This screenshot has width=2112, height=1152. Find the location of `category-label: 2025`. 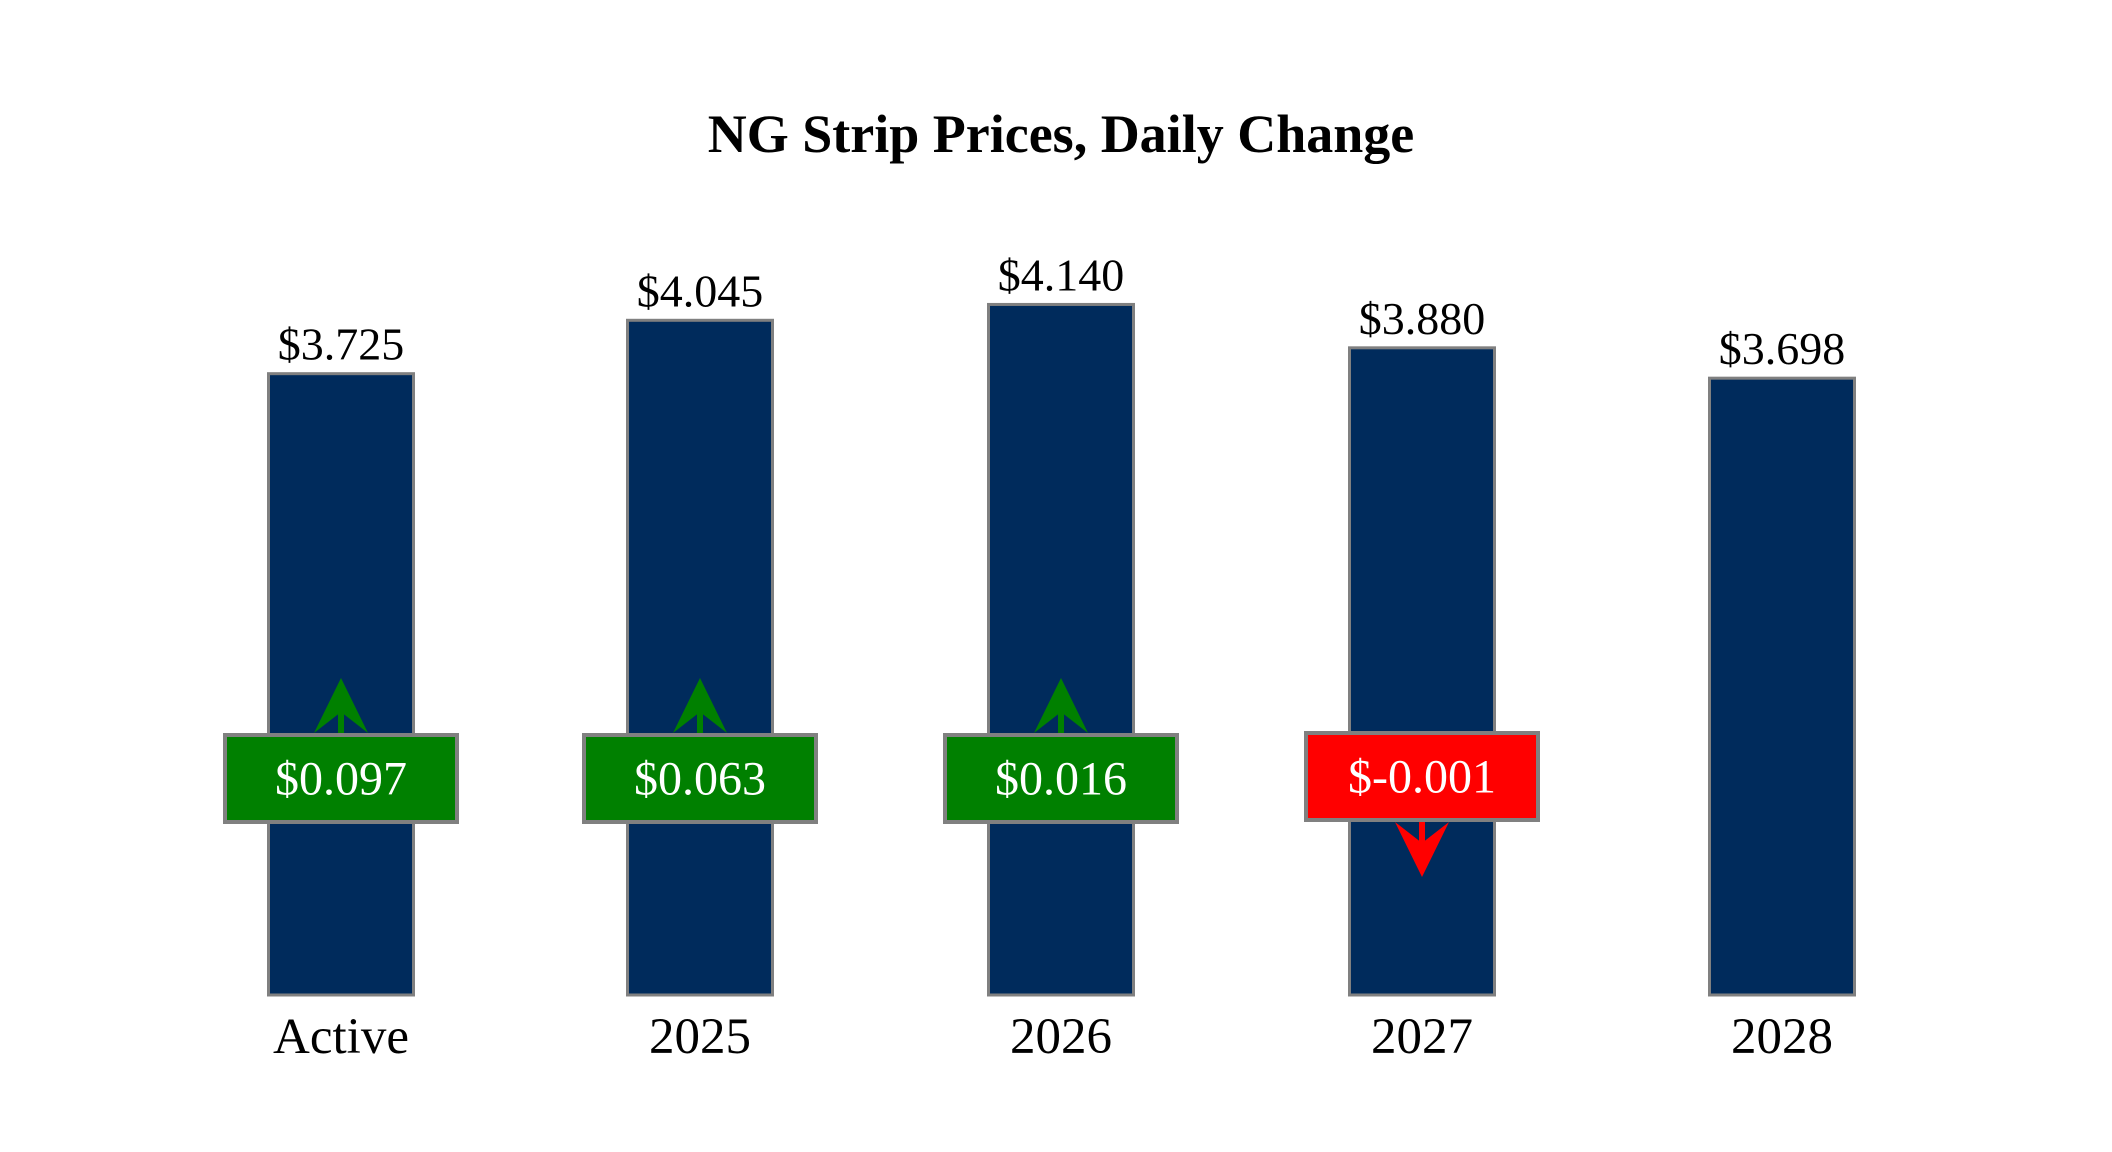

category-label: 2025 is located at coordinates (700, 1037).